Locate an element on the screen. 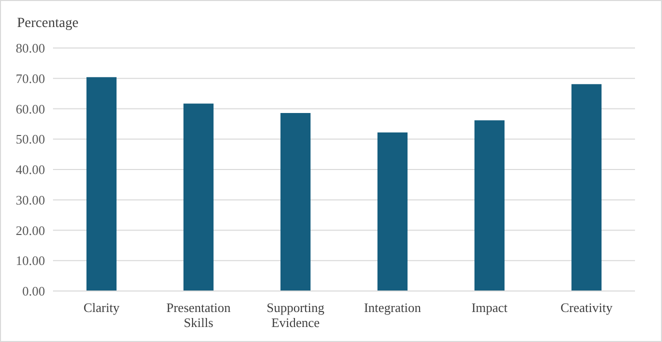 The height and width of the screenshot is (342, 662). y-tick-label: 30.00 is located at coordinates (30, 200).